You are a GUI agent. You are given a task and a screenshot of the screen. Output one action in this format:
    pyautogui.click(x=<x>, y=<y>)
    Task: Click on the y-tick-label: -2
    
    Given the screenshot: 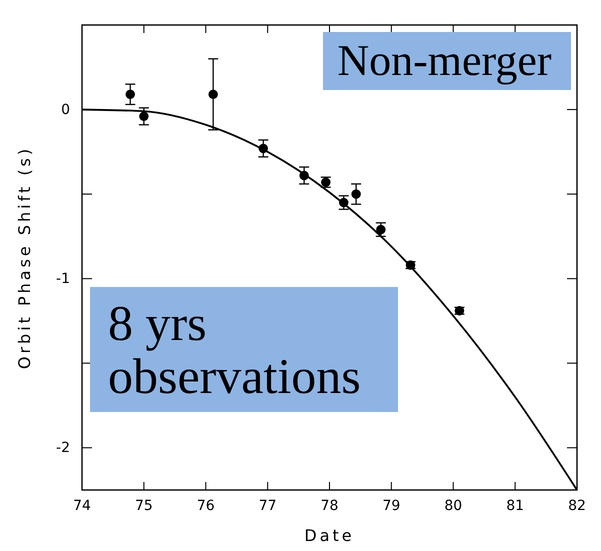 What is the action you would take?
    pyautogui.click(x=63, y=448)
    